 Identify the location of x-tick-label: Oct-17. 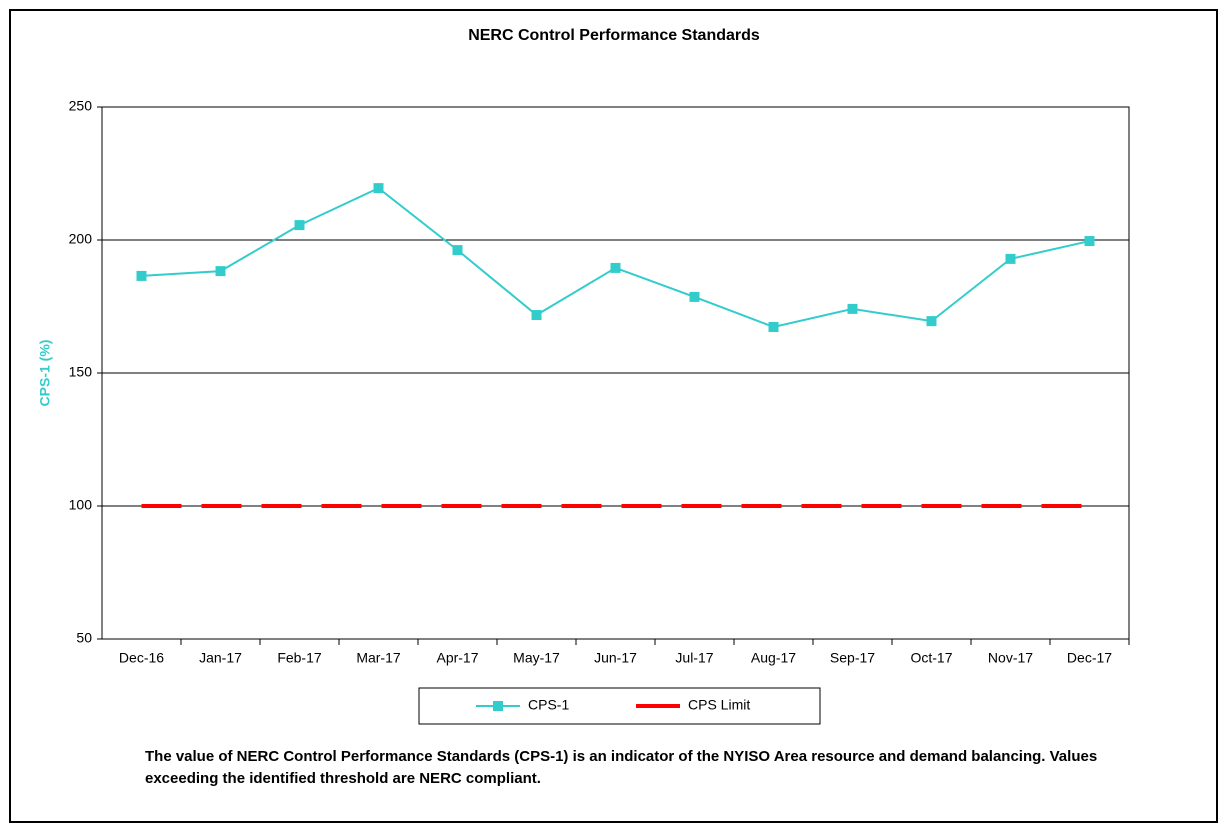
(931, 658).